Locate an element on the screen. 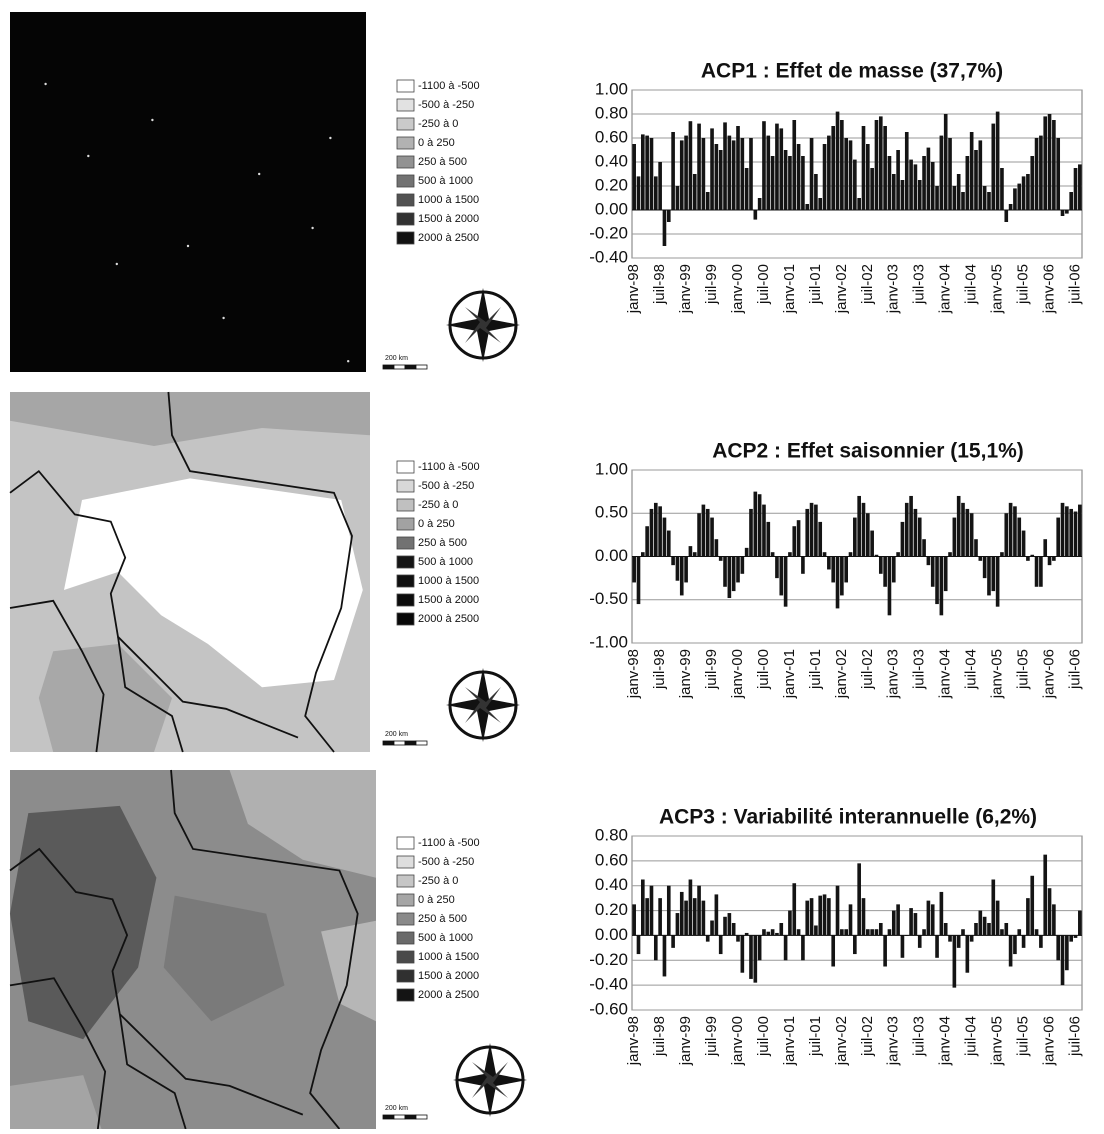 This screenshot has height=1134, width=1104. legend-label: 250 à 500 is located at coordinates (442, 543).